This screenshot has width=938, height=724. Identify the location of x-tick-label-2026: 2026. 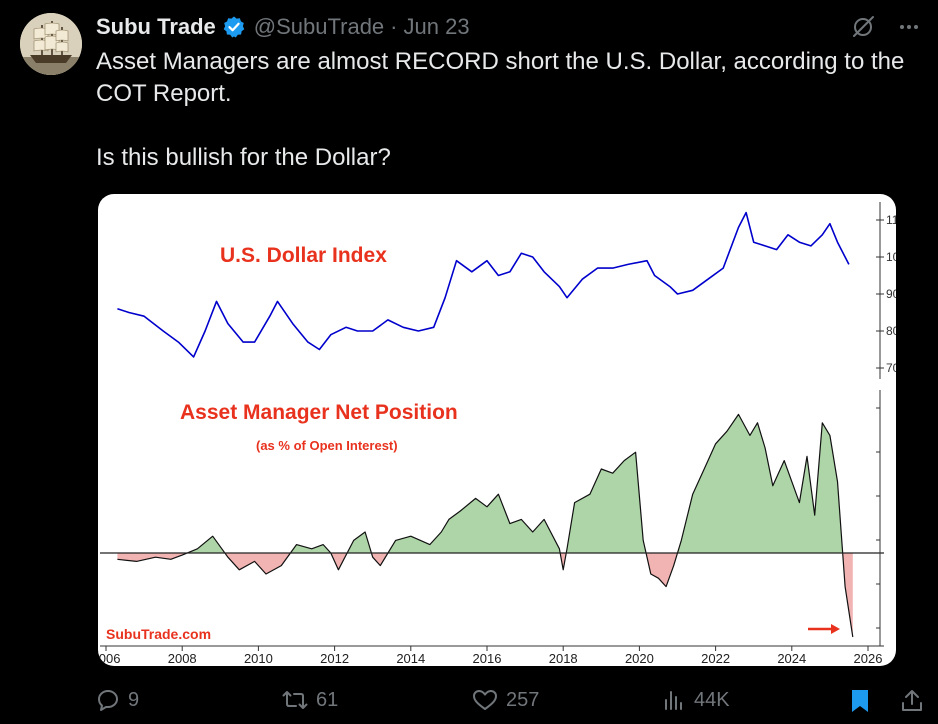
(868, 658).